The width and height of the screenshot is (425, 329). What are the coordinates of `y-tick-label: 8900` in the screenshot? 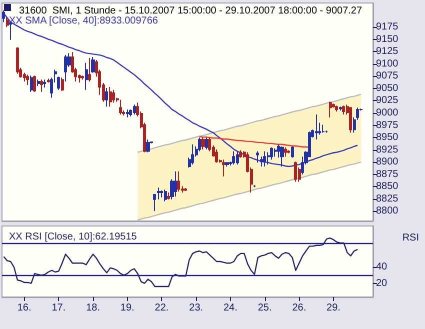 It's located at (387, 162).